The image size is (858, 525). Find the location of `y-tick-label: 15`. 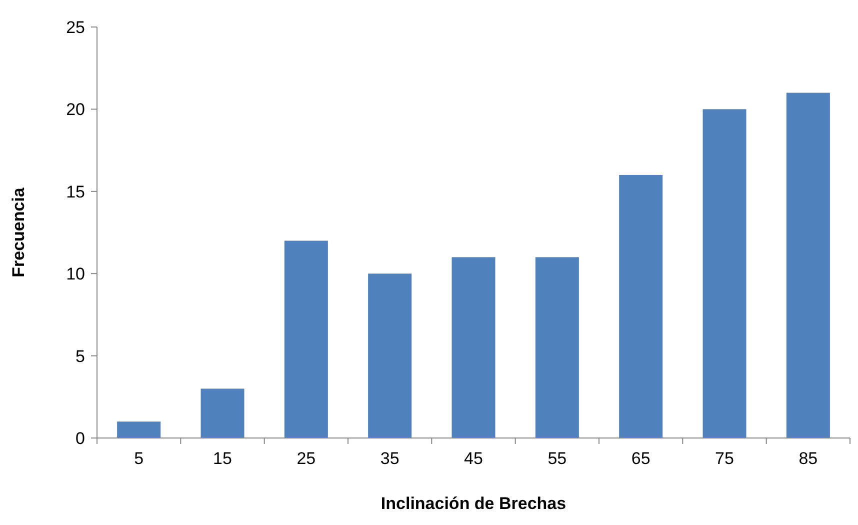

y-tick-label: 15 is located at coordinates (75, 192).